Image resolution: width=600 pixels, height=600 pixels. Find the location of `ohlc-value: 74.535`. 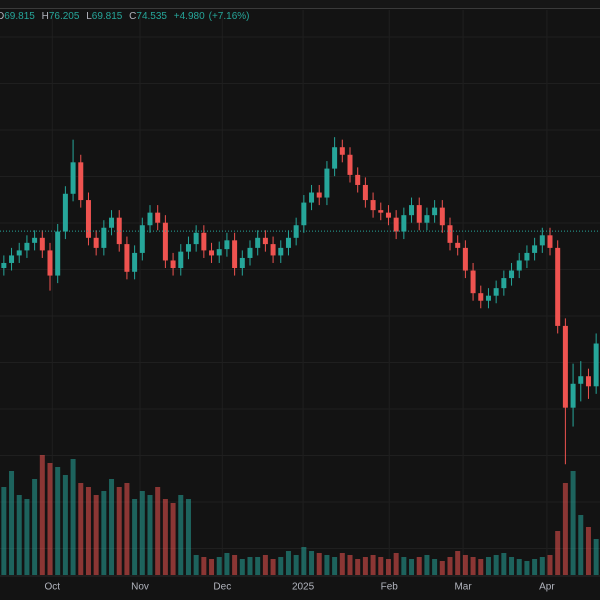

ohlc-value: 74.535 is located at coordinates (151, 16).